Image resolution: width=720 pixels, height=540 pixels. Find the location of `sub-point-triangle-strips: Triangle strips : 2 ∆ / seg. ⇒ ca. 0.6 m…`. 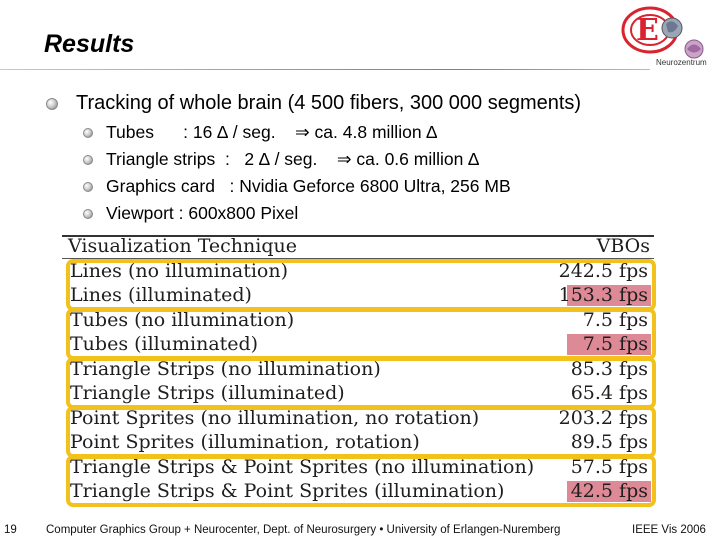

sub-point-triangle-strips: Triangle strips : 2 ∆ / seg. ⇒ ca. 0.6 m… is located at coordinates (292, 159).